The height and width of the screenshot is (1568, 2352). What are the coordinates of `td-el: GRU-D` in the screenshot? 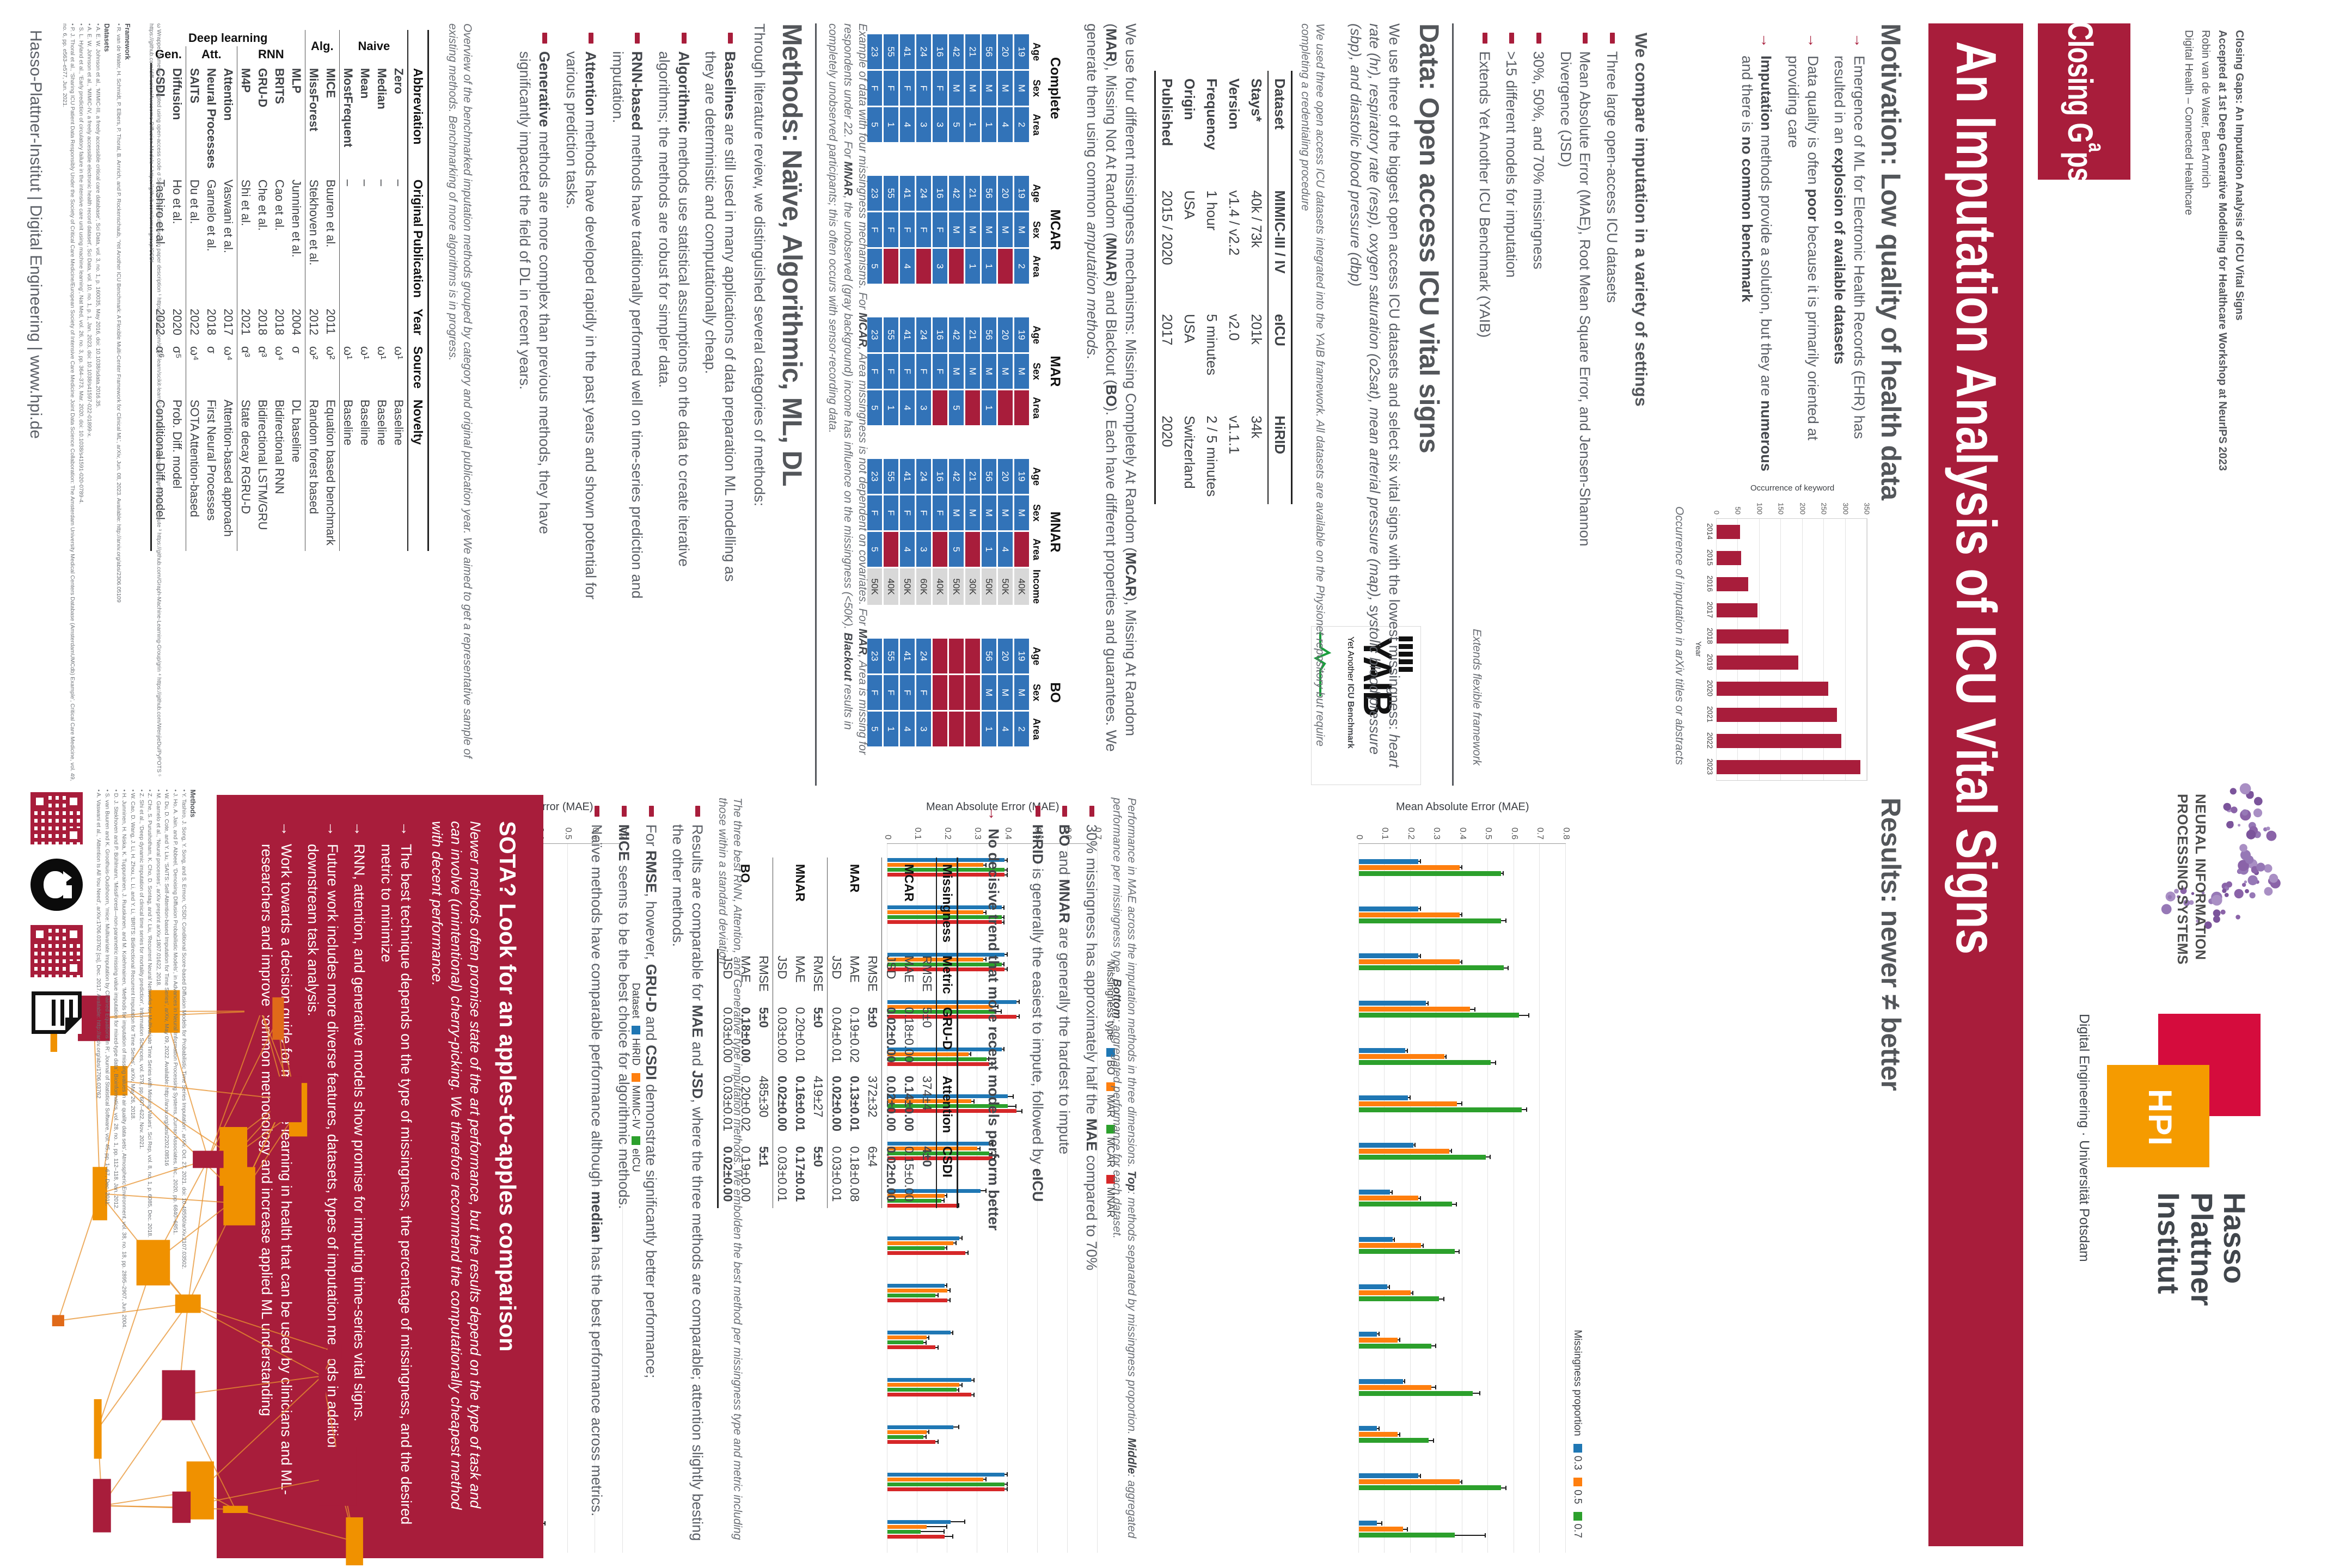 It's located at (262, 118).